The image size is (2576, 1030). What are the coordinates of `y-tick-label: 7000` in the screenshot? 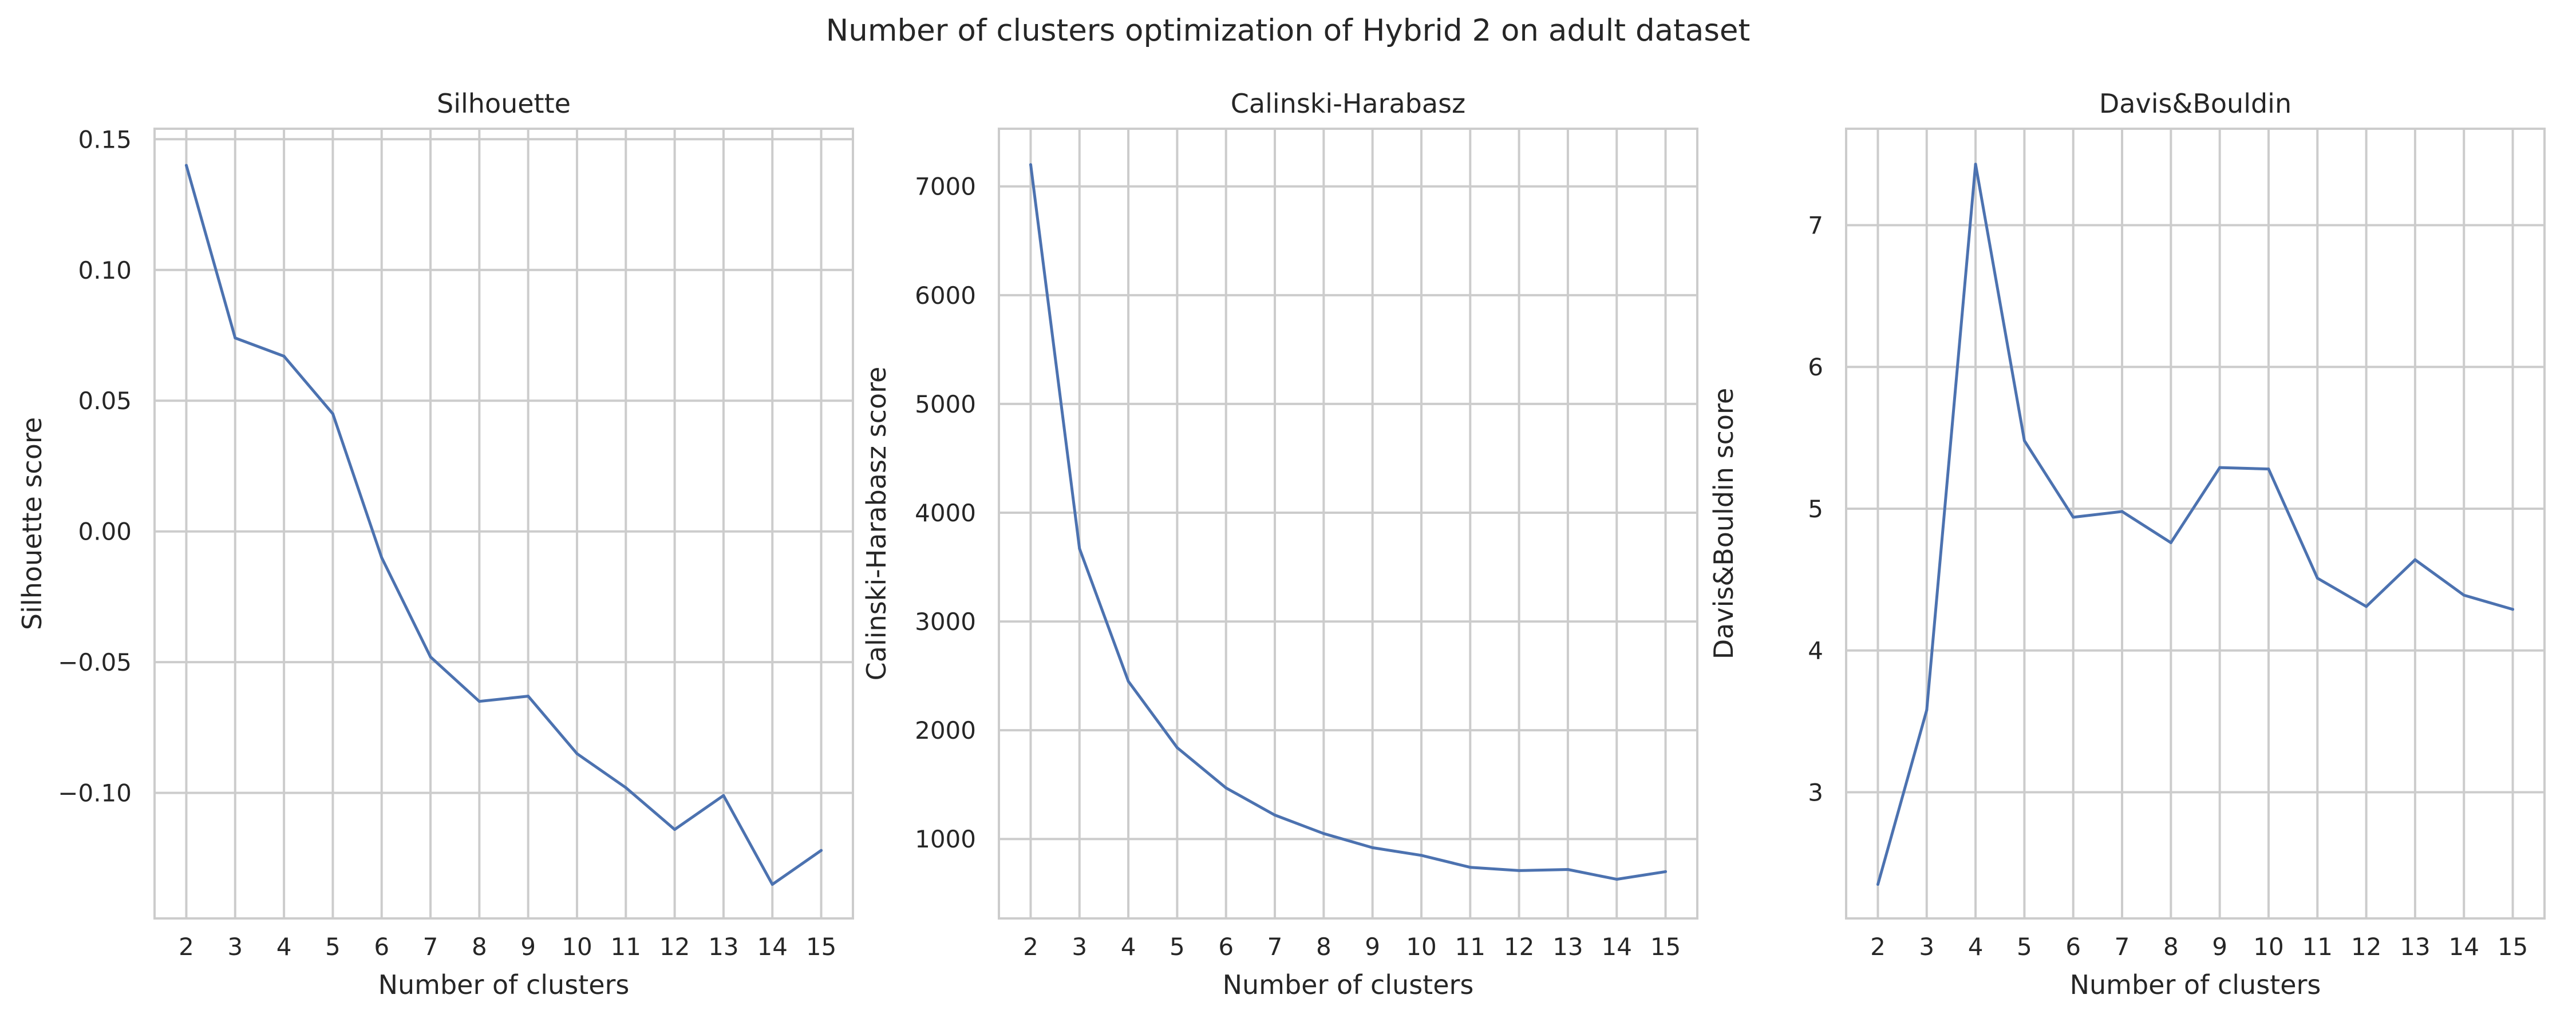 It's located at (945, 187).